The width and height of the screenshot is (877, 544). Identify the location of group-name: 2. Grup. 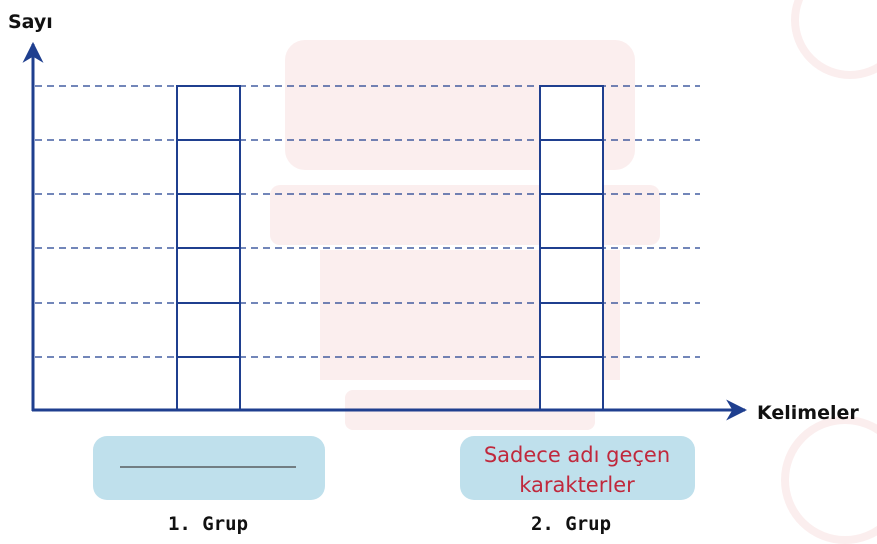
(571, 524).